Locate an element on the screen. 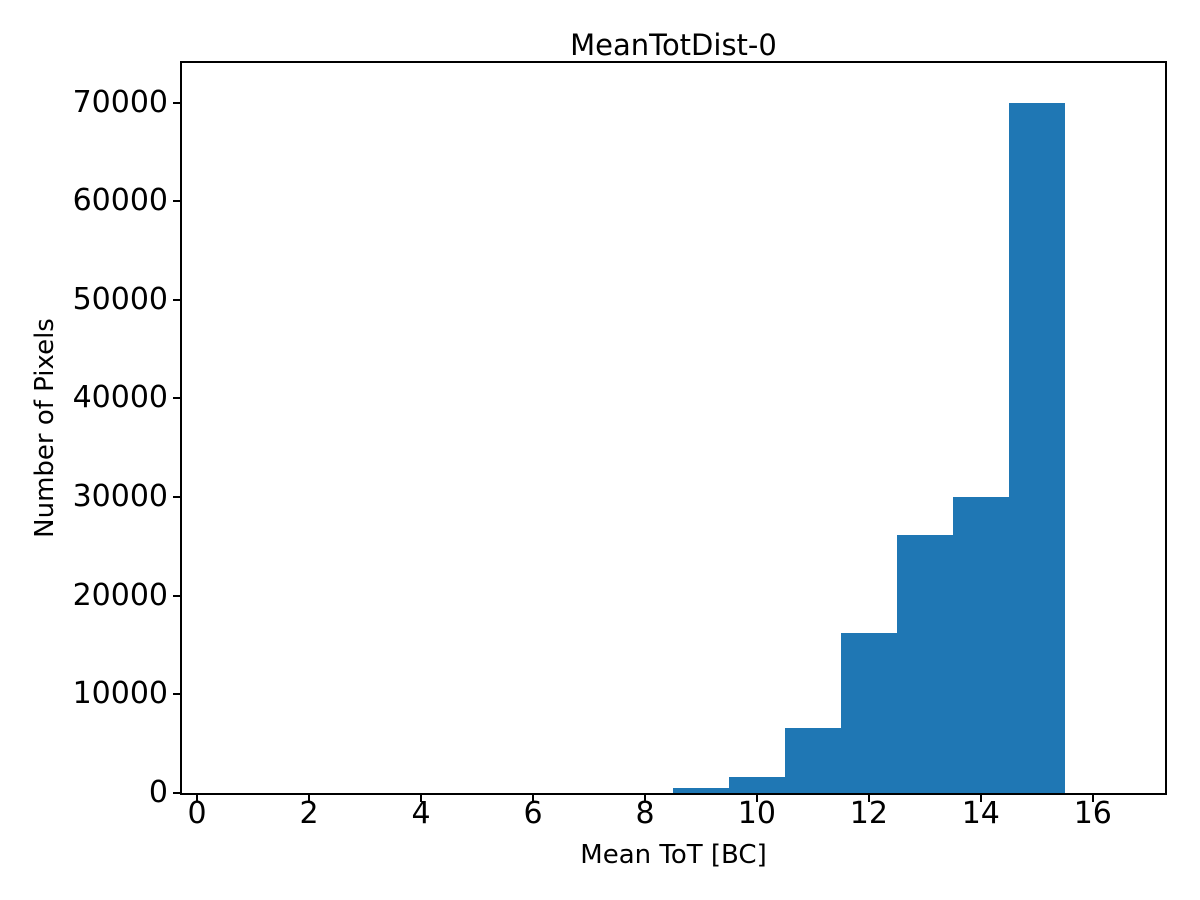  y-tick-label: 30000 is located at coordinates (120, 497).